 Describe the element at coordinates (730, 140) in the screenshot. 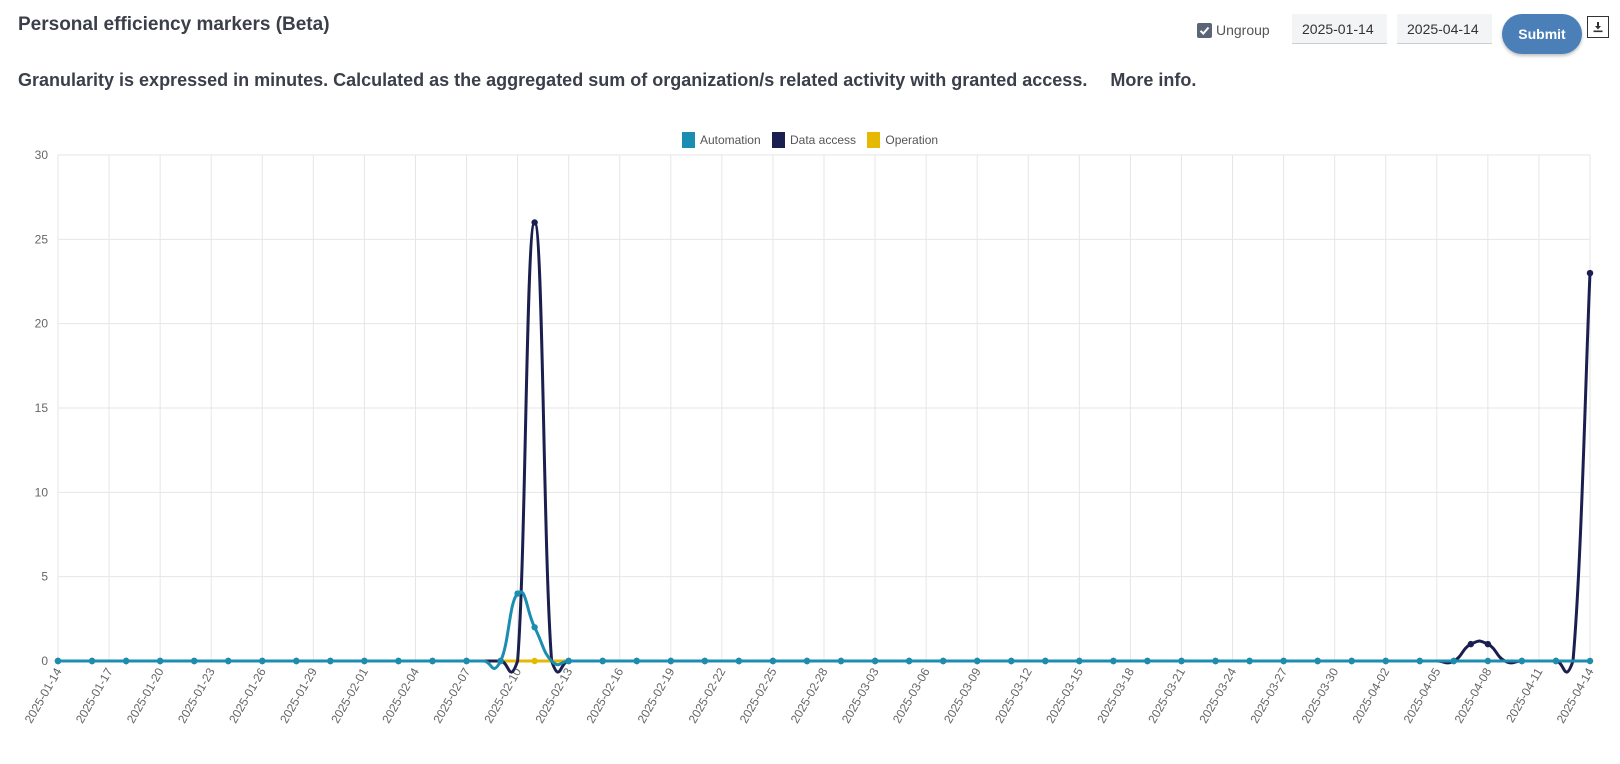

I see `legend-label: Automation` at that location.